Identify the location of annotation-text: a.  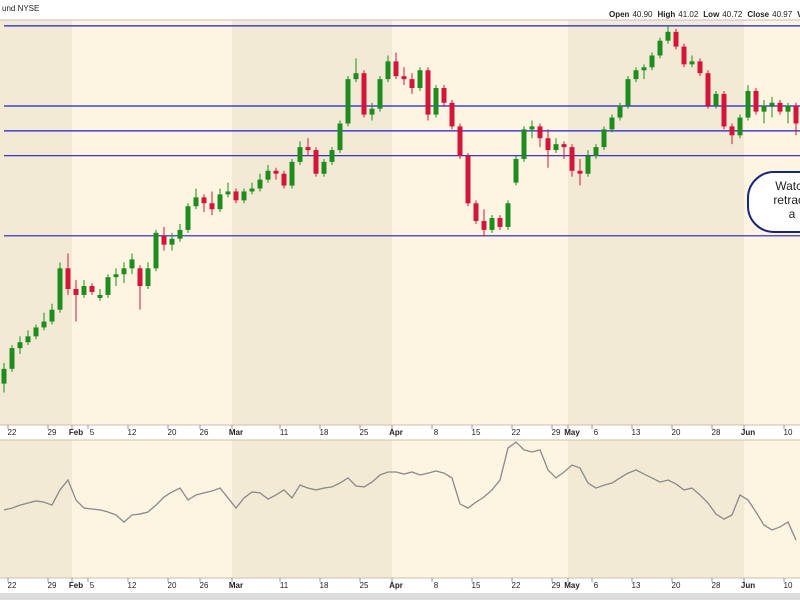
(792, 214).